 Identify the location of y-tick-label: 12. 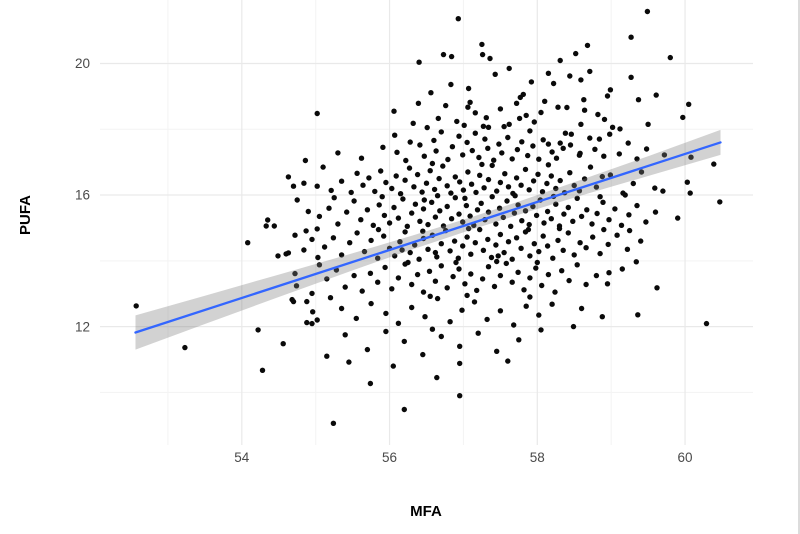
(82, 326).